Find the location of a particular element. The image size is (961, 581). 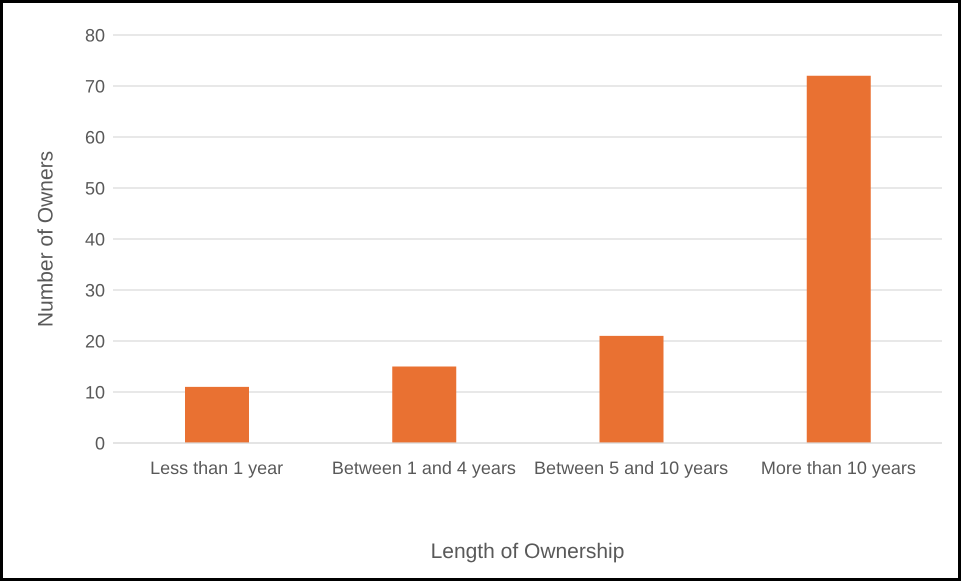

y-tick-label: 70 is located at coordinates (94, 86).